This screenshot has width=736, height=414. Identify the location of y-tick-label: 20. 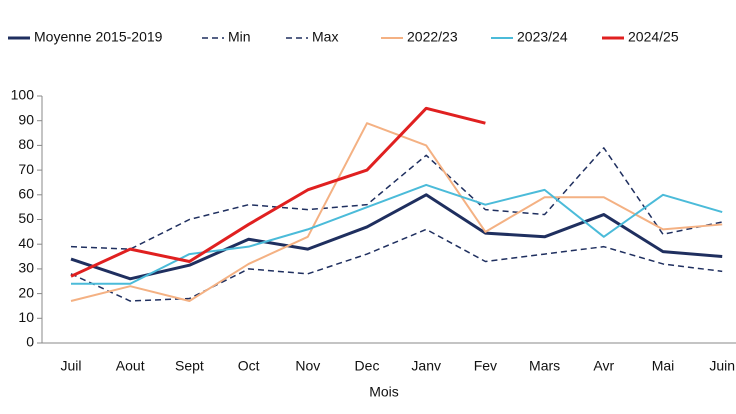
(26, 292).